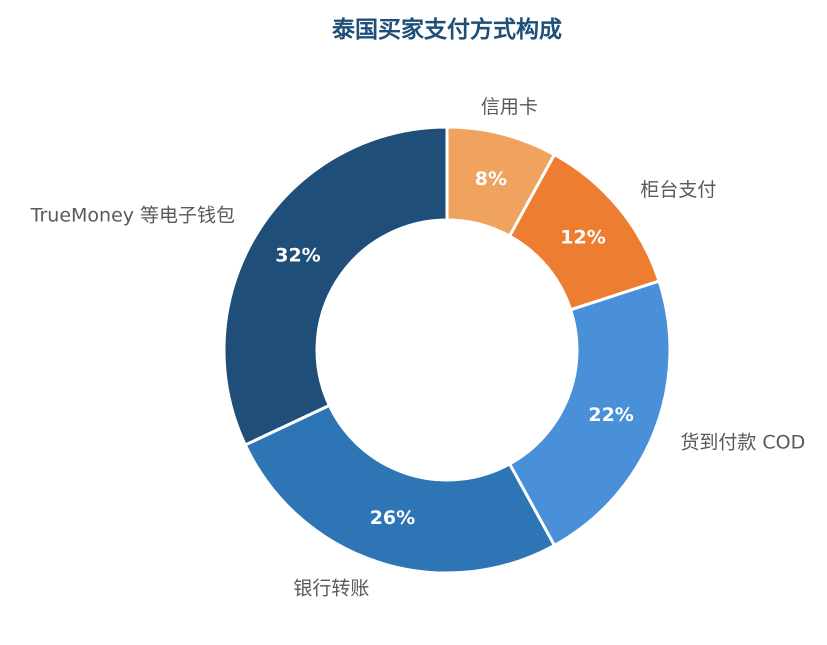  I want to click on percent-label-3: 22%, so click(610, 415).